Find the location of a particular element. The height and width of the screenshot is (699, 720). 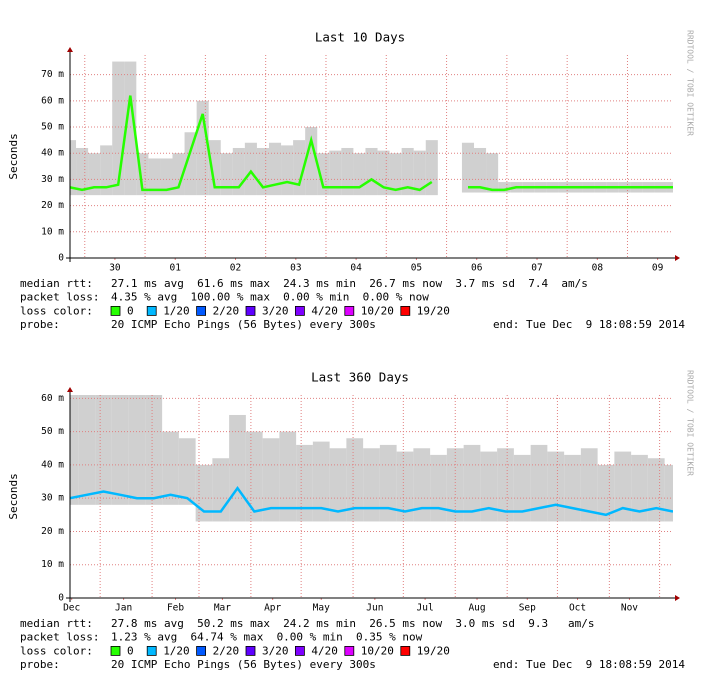

y-tick-label: 30 m is located at coordinates (52, 179).